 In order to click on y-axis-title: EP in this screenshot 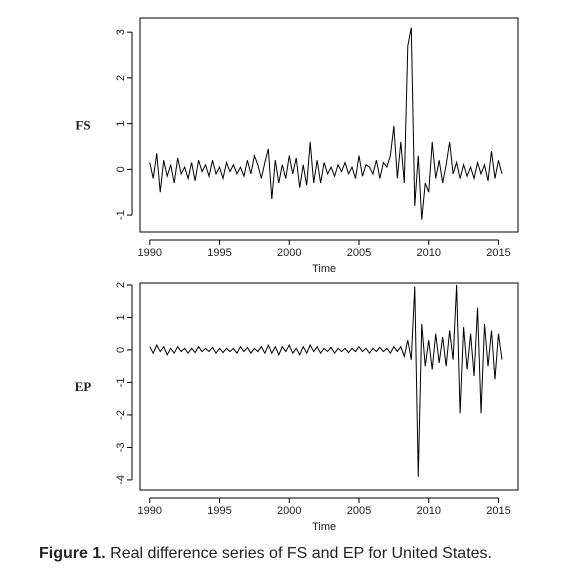, I will do `click(83, 386)`.